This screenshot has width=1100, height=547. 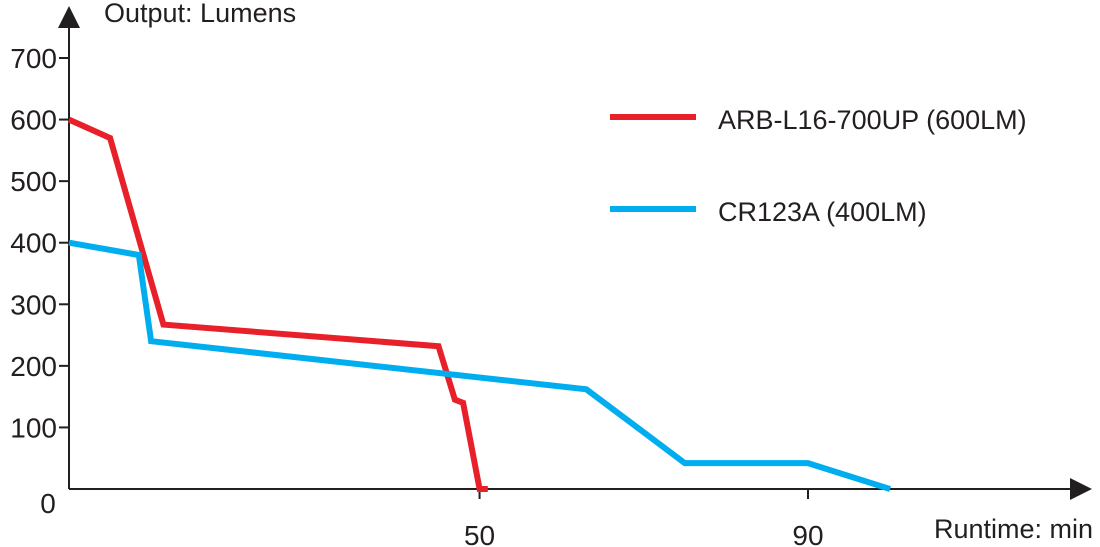 I want to click on y-tick-label: 0, so click(x=48, y=503).